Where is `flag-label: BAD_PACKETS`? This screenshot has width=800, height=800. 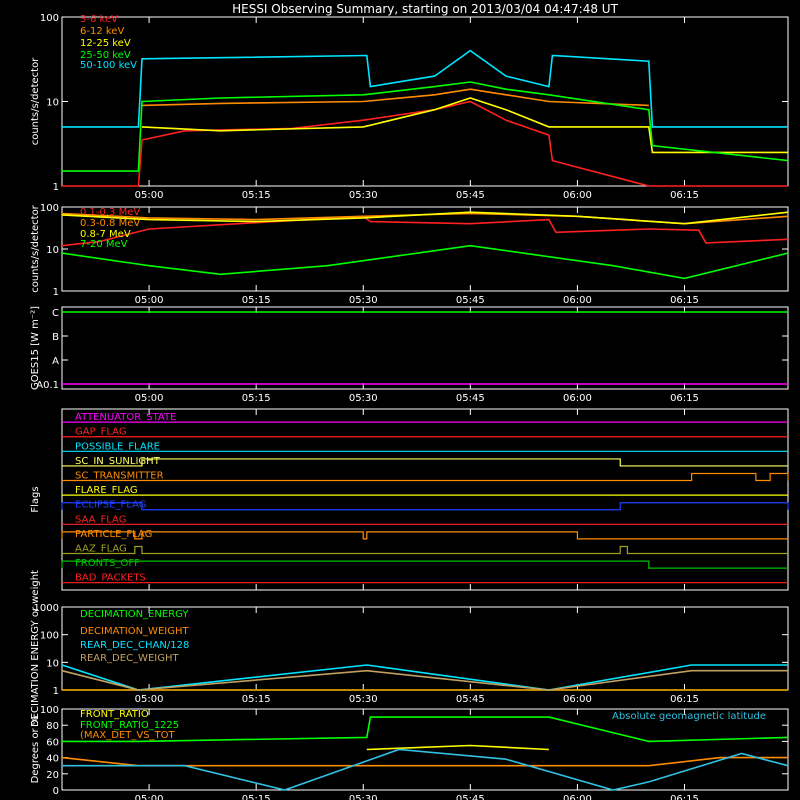
flag-label: BAD_PACKETS is located at coordinates (110, 578).